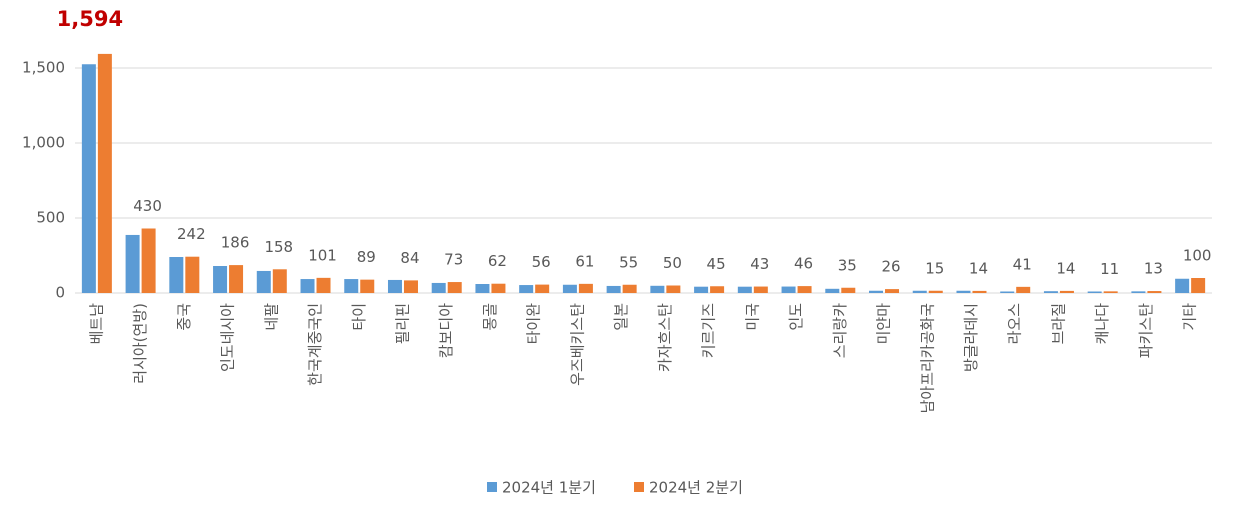 The height and width of the screenshot is (517, 1234). Describe the element at coordinates (1102, 324) in the screenshot. I see `x-tick-label: 캐나다` at that location.